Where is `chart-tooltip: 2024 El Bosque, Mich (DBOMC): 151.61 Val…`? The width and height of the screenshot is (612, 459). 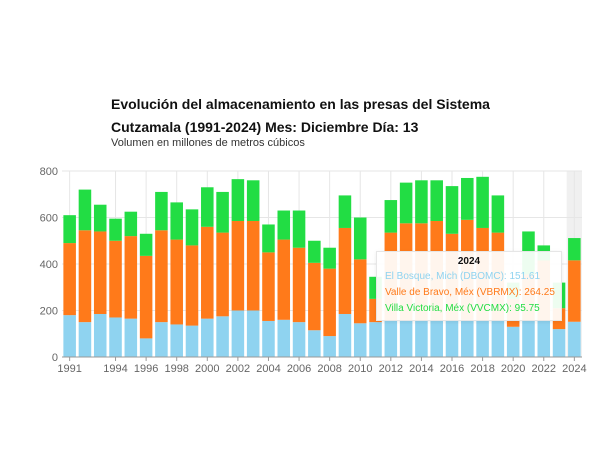
chart-tooltip: 2024 El Bosque, Mich (DBOMC): 151.61 Val… is located at coordinates (469, 286).